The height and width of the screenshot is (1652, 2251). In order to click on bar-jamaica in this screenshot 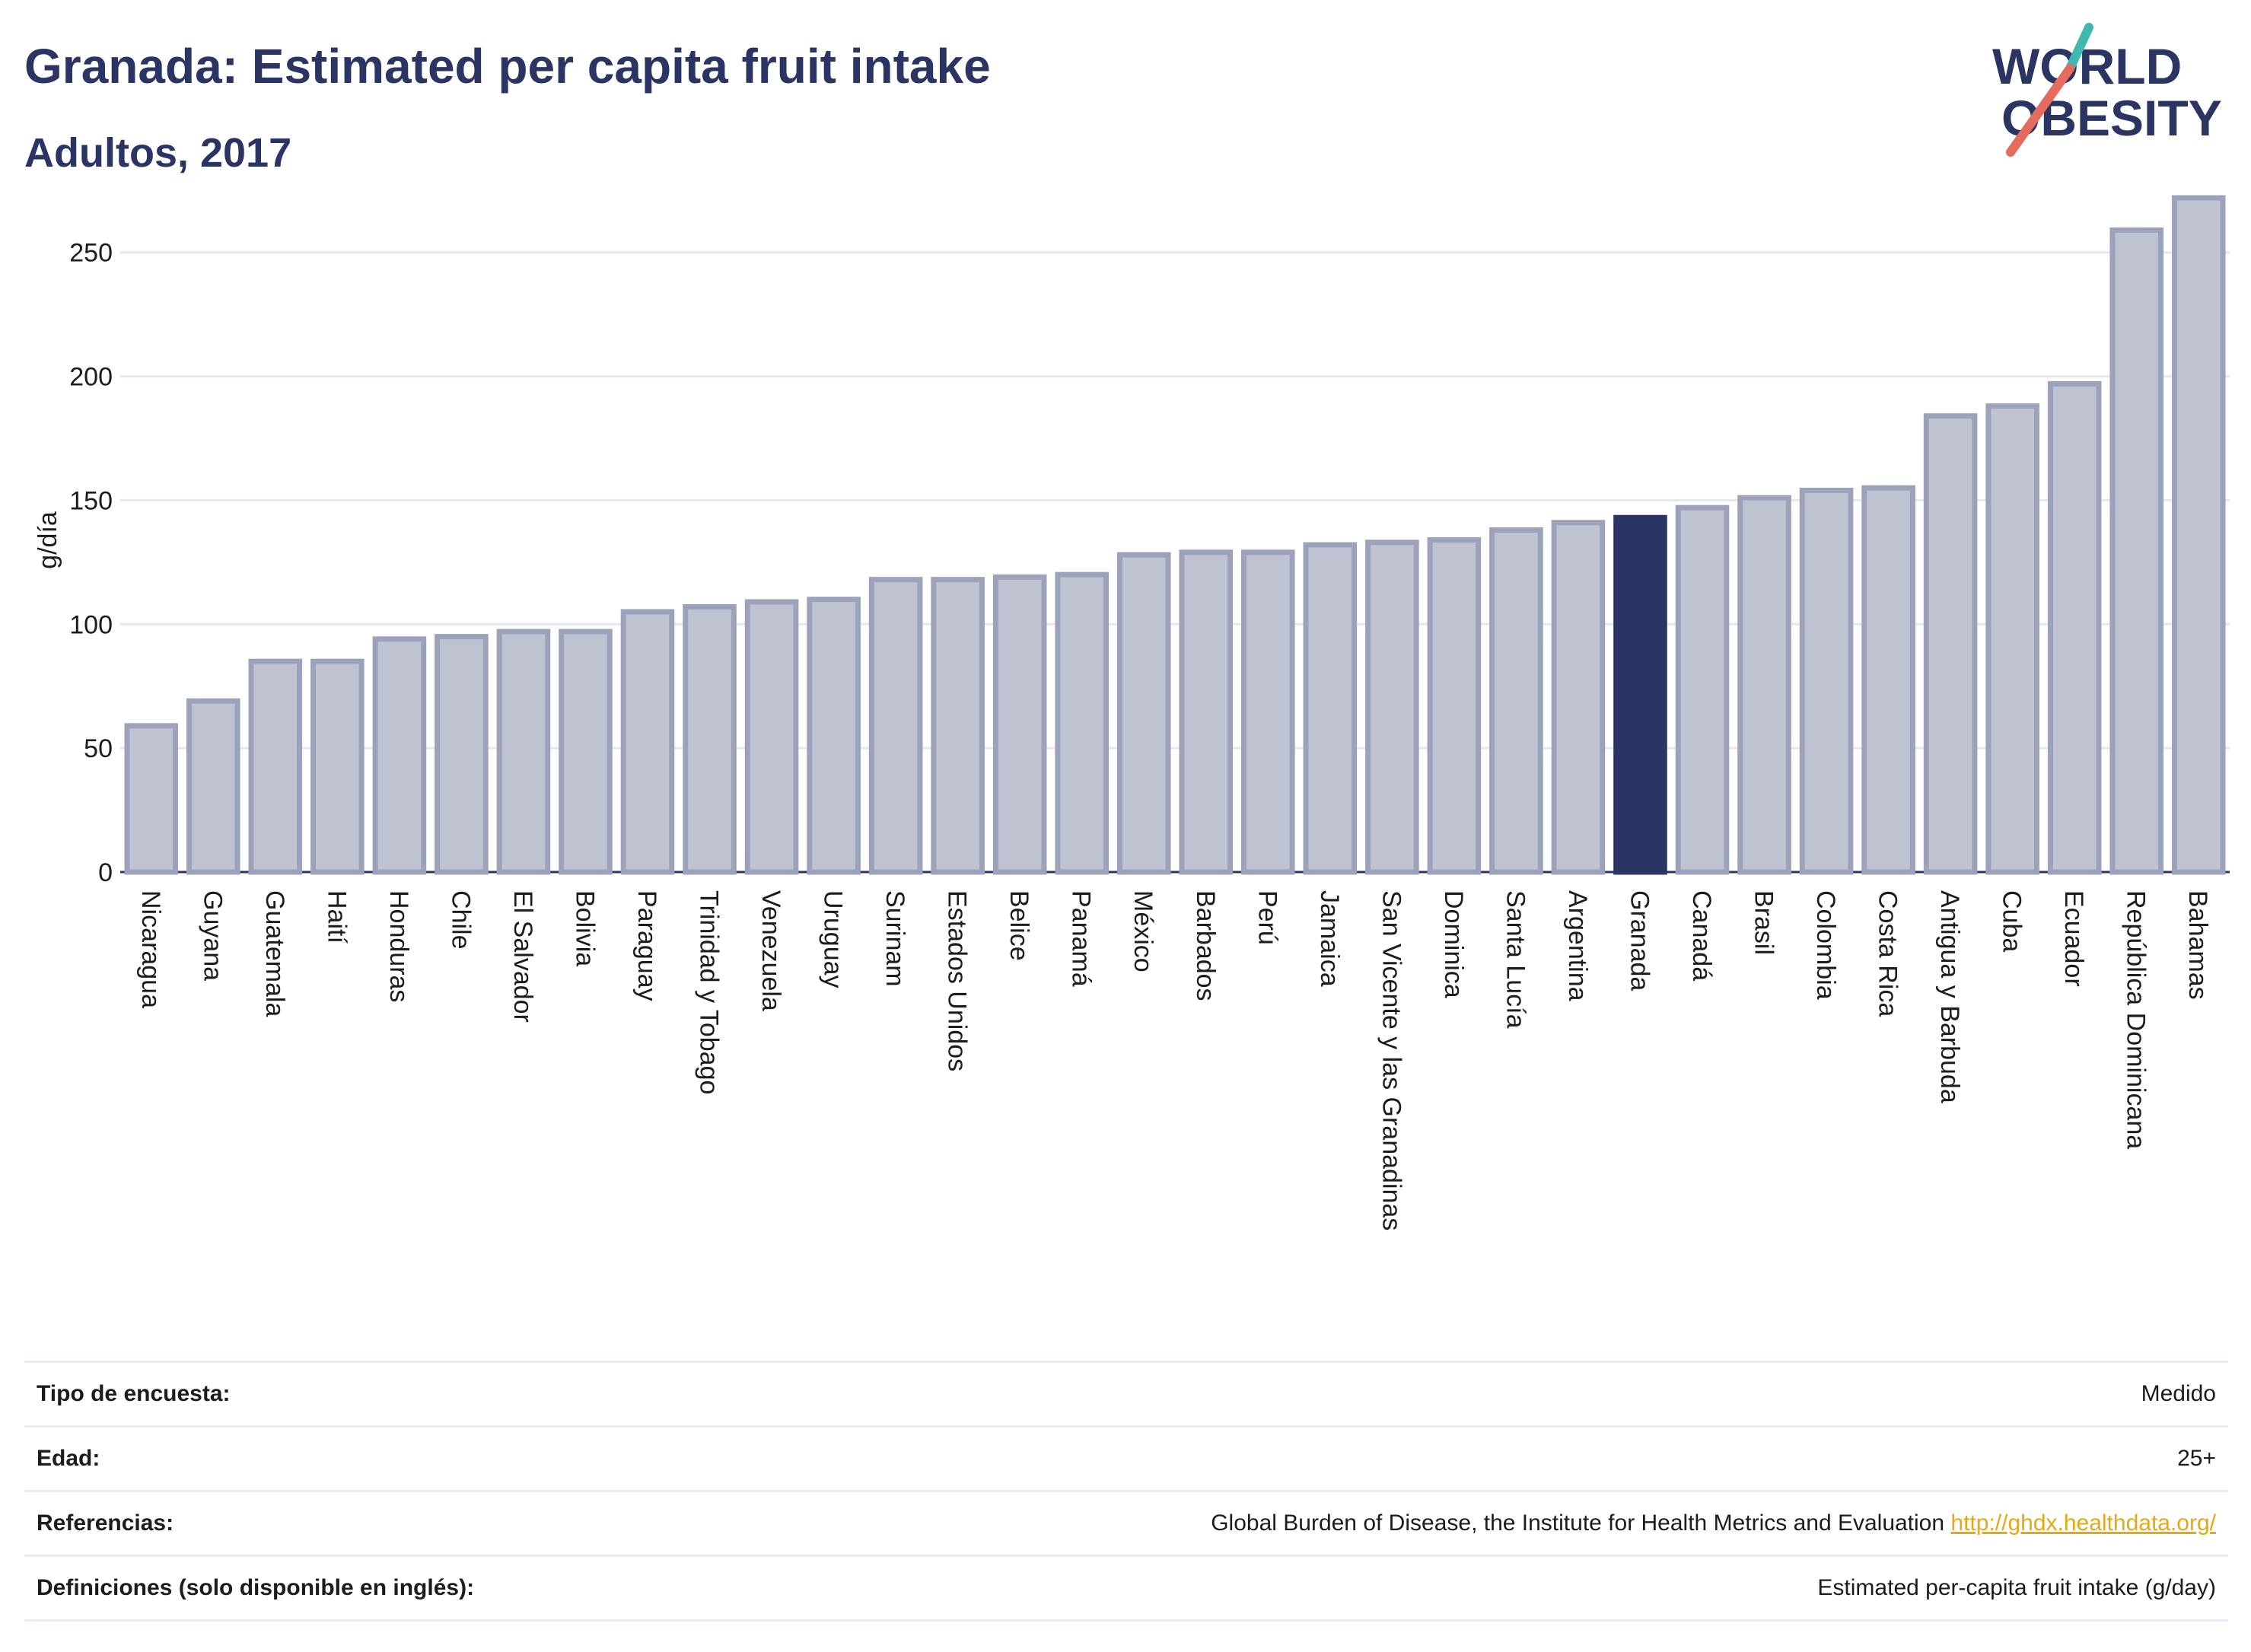, I will do `click(1330, 708)`.